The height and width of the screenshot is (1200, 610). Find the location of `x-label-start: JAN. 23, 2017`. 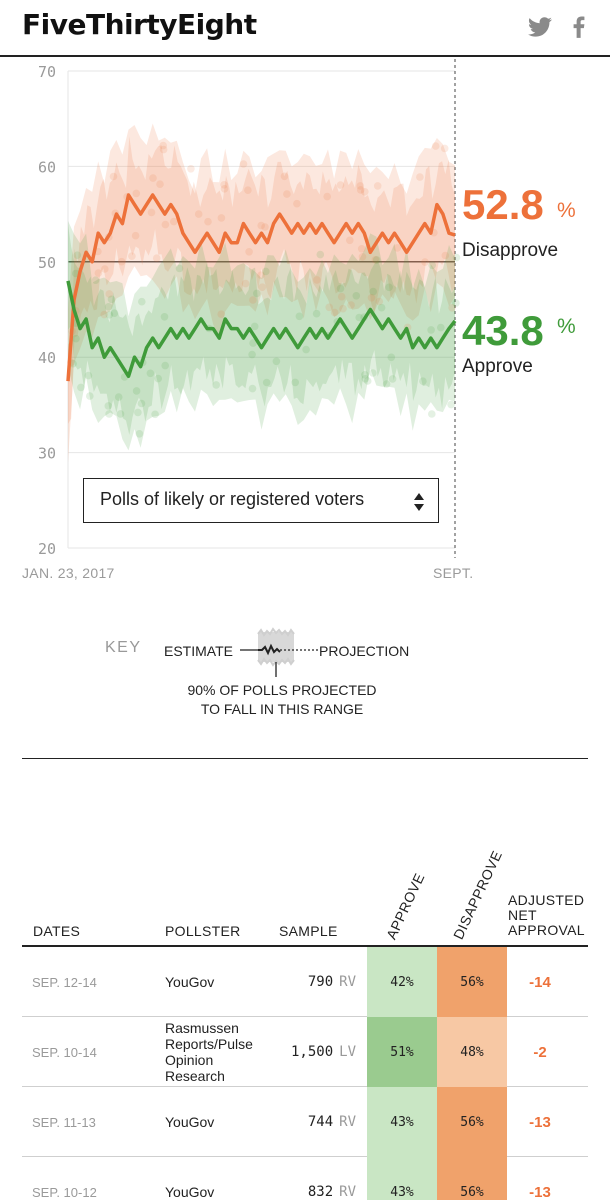

x-label-start: JAN. 23, 2017 is located at coordinates (68, 573).